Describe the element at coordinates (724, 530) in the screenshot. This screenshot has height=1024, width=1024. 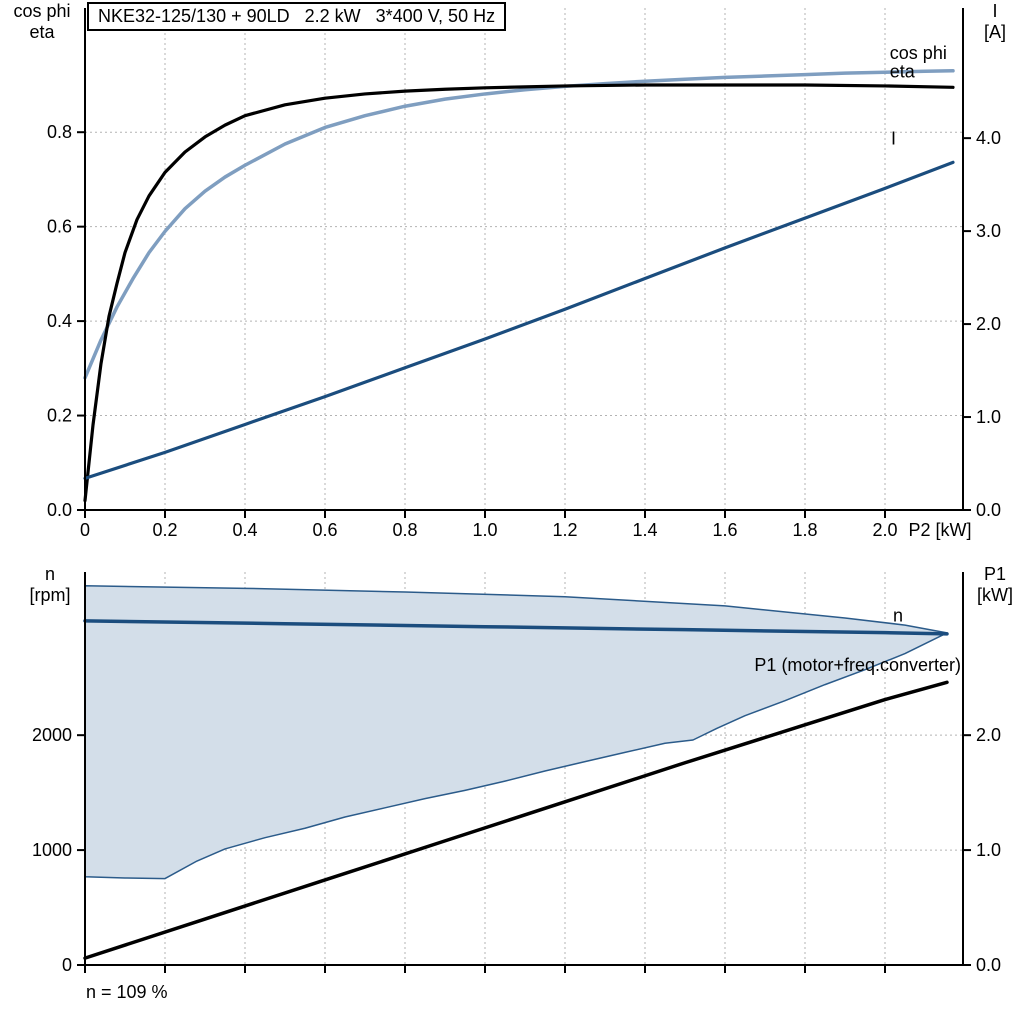
I see `chart-text: 1.6` at that location.